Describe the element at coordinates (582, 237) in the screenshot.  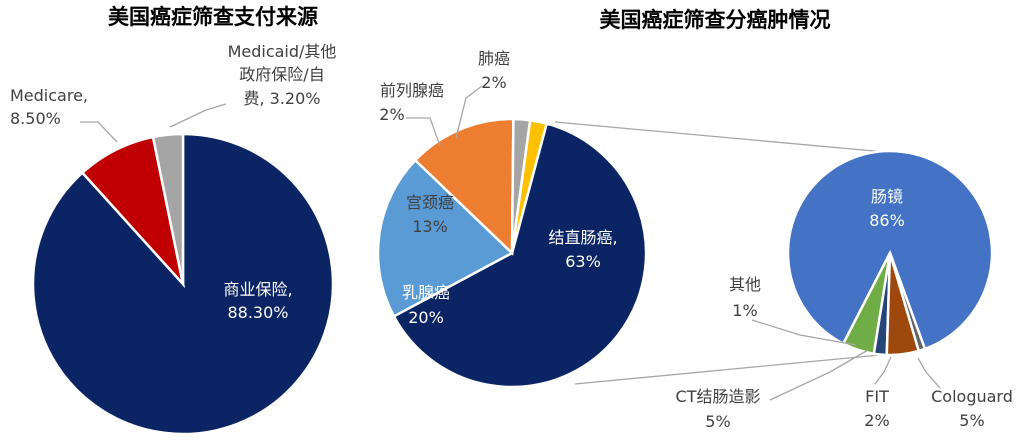
I see `label-colorectal-name: 结直肠癌,` at that location.